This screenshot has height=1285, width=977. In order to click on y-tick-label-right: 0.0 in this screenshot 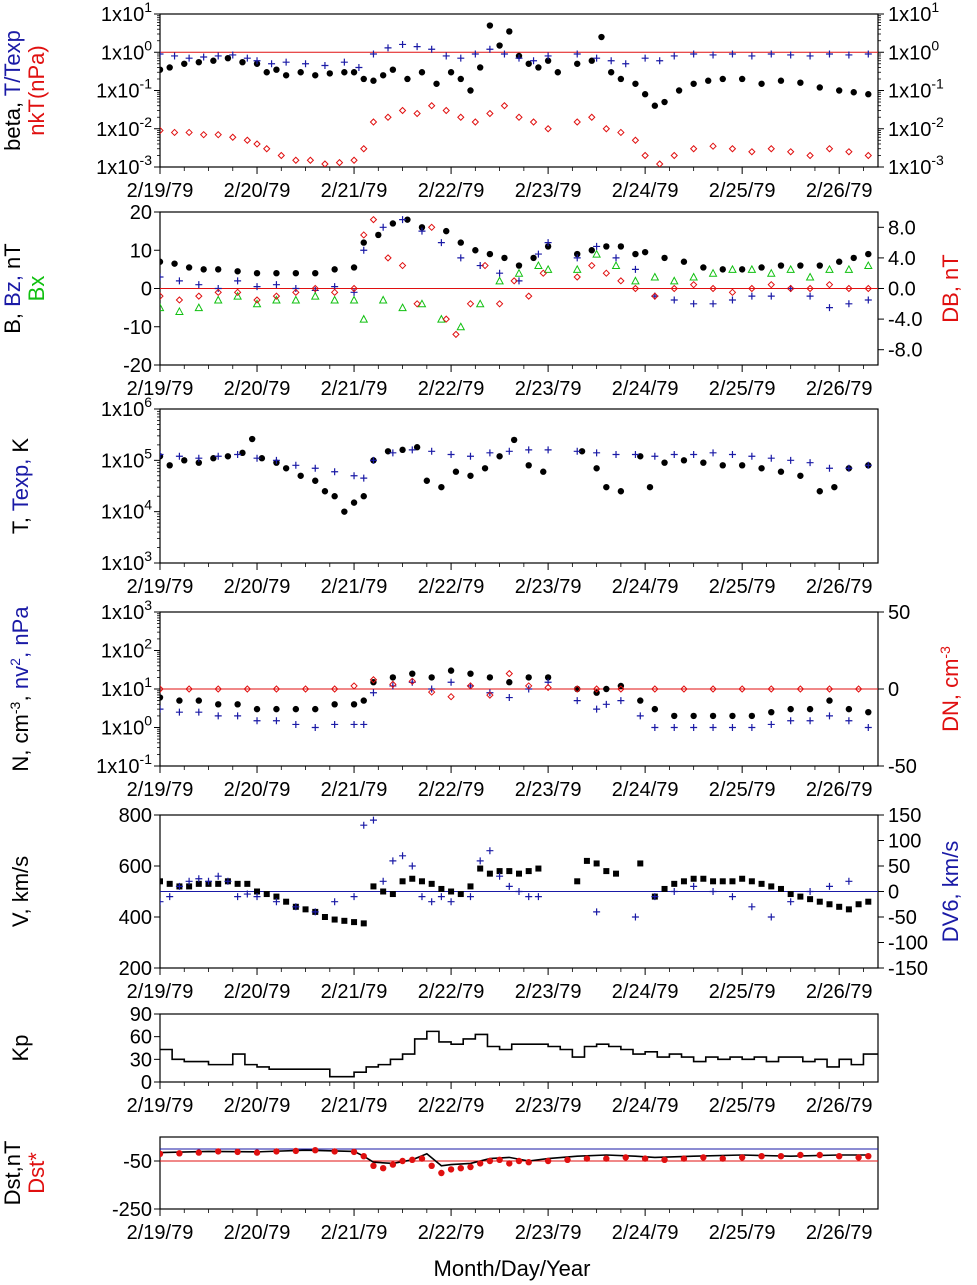, I will do `click(902, 290)`.